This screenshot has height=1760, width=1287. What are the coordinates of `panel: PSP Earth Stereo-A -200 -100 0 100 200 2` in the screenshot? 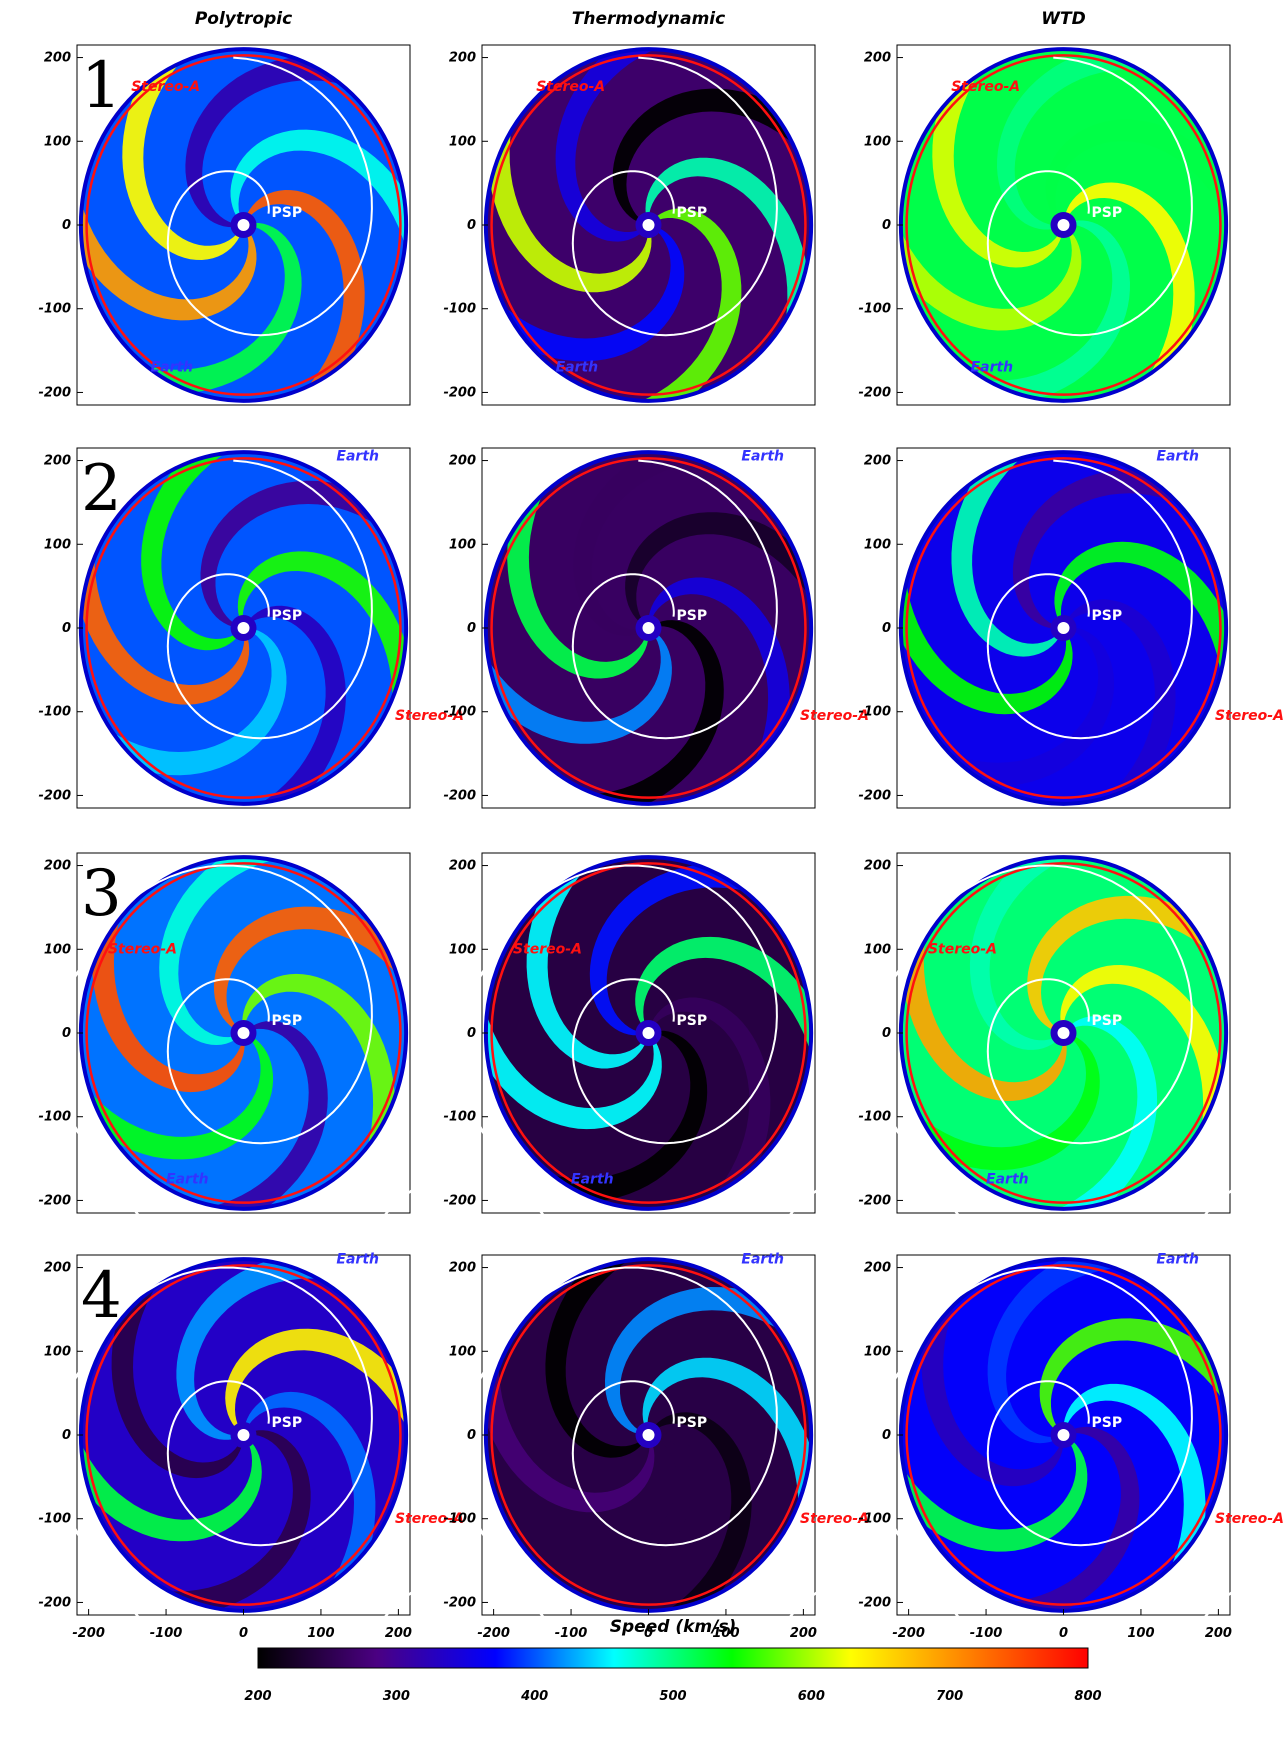 It's located at (251, 628).